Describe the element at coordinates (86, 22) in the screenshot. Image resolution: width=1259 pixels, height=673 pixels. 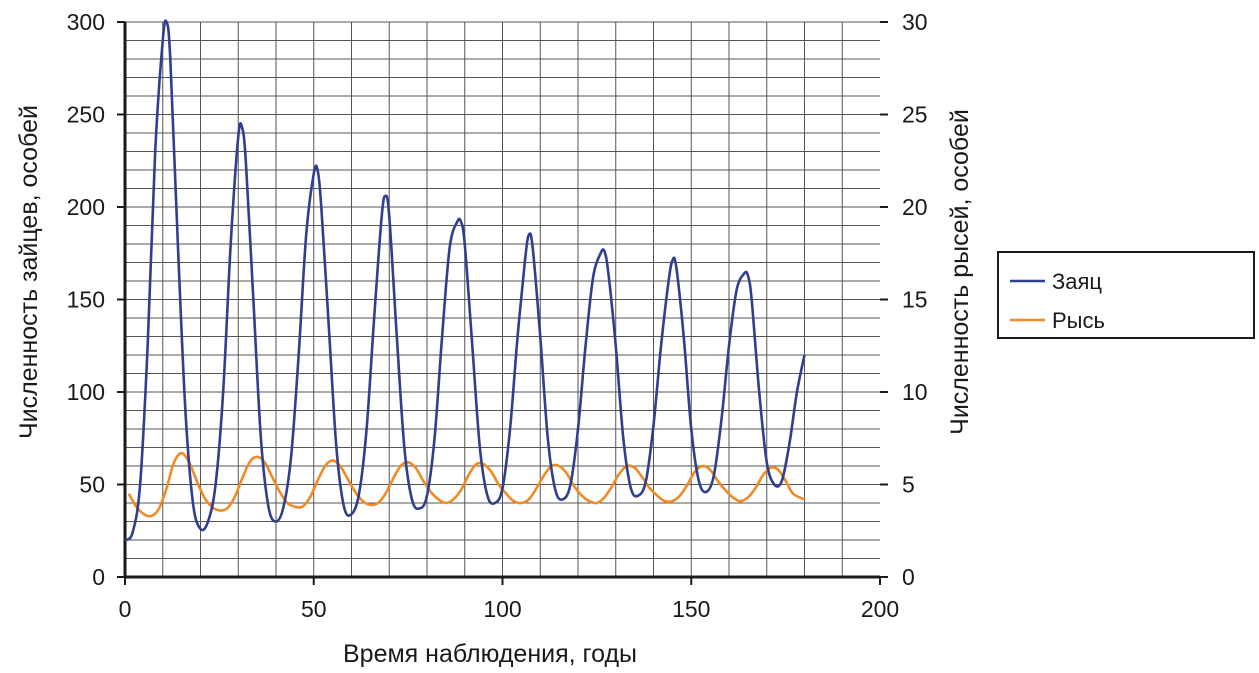
I see `y-left-tick-label: 300` at that location.